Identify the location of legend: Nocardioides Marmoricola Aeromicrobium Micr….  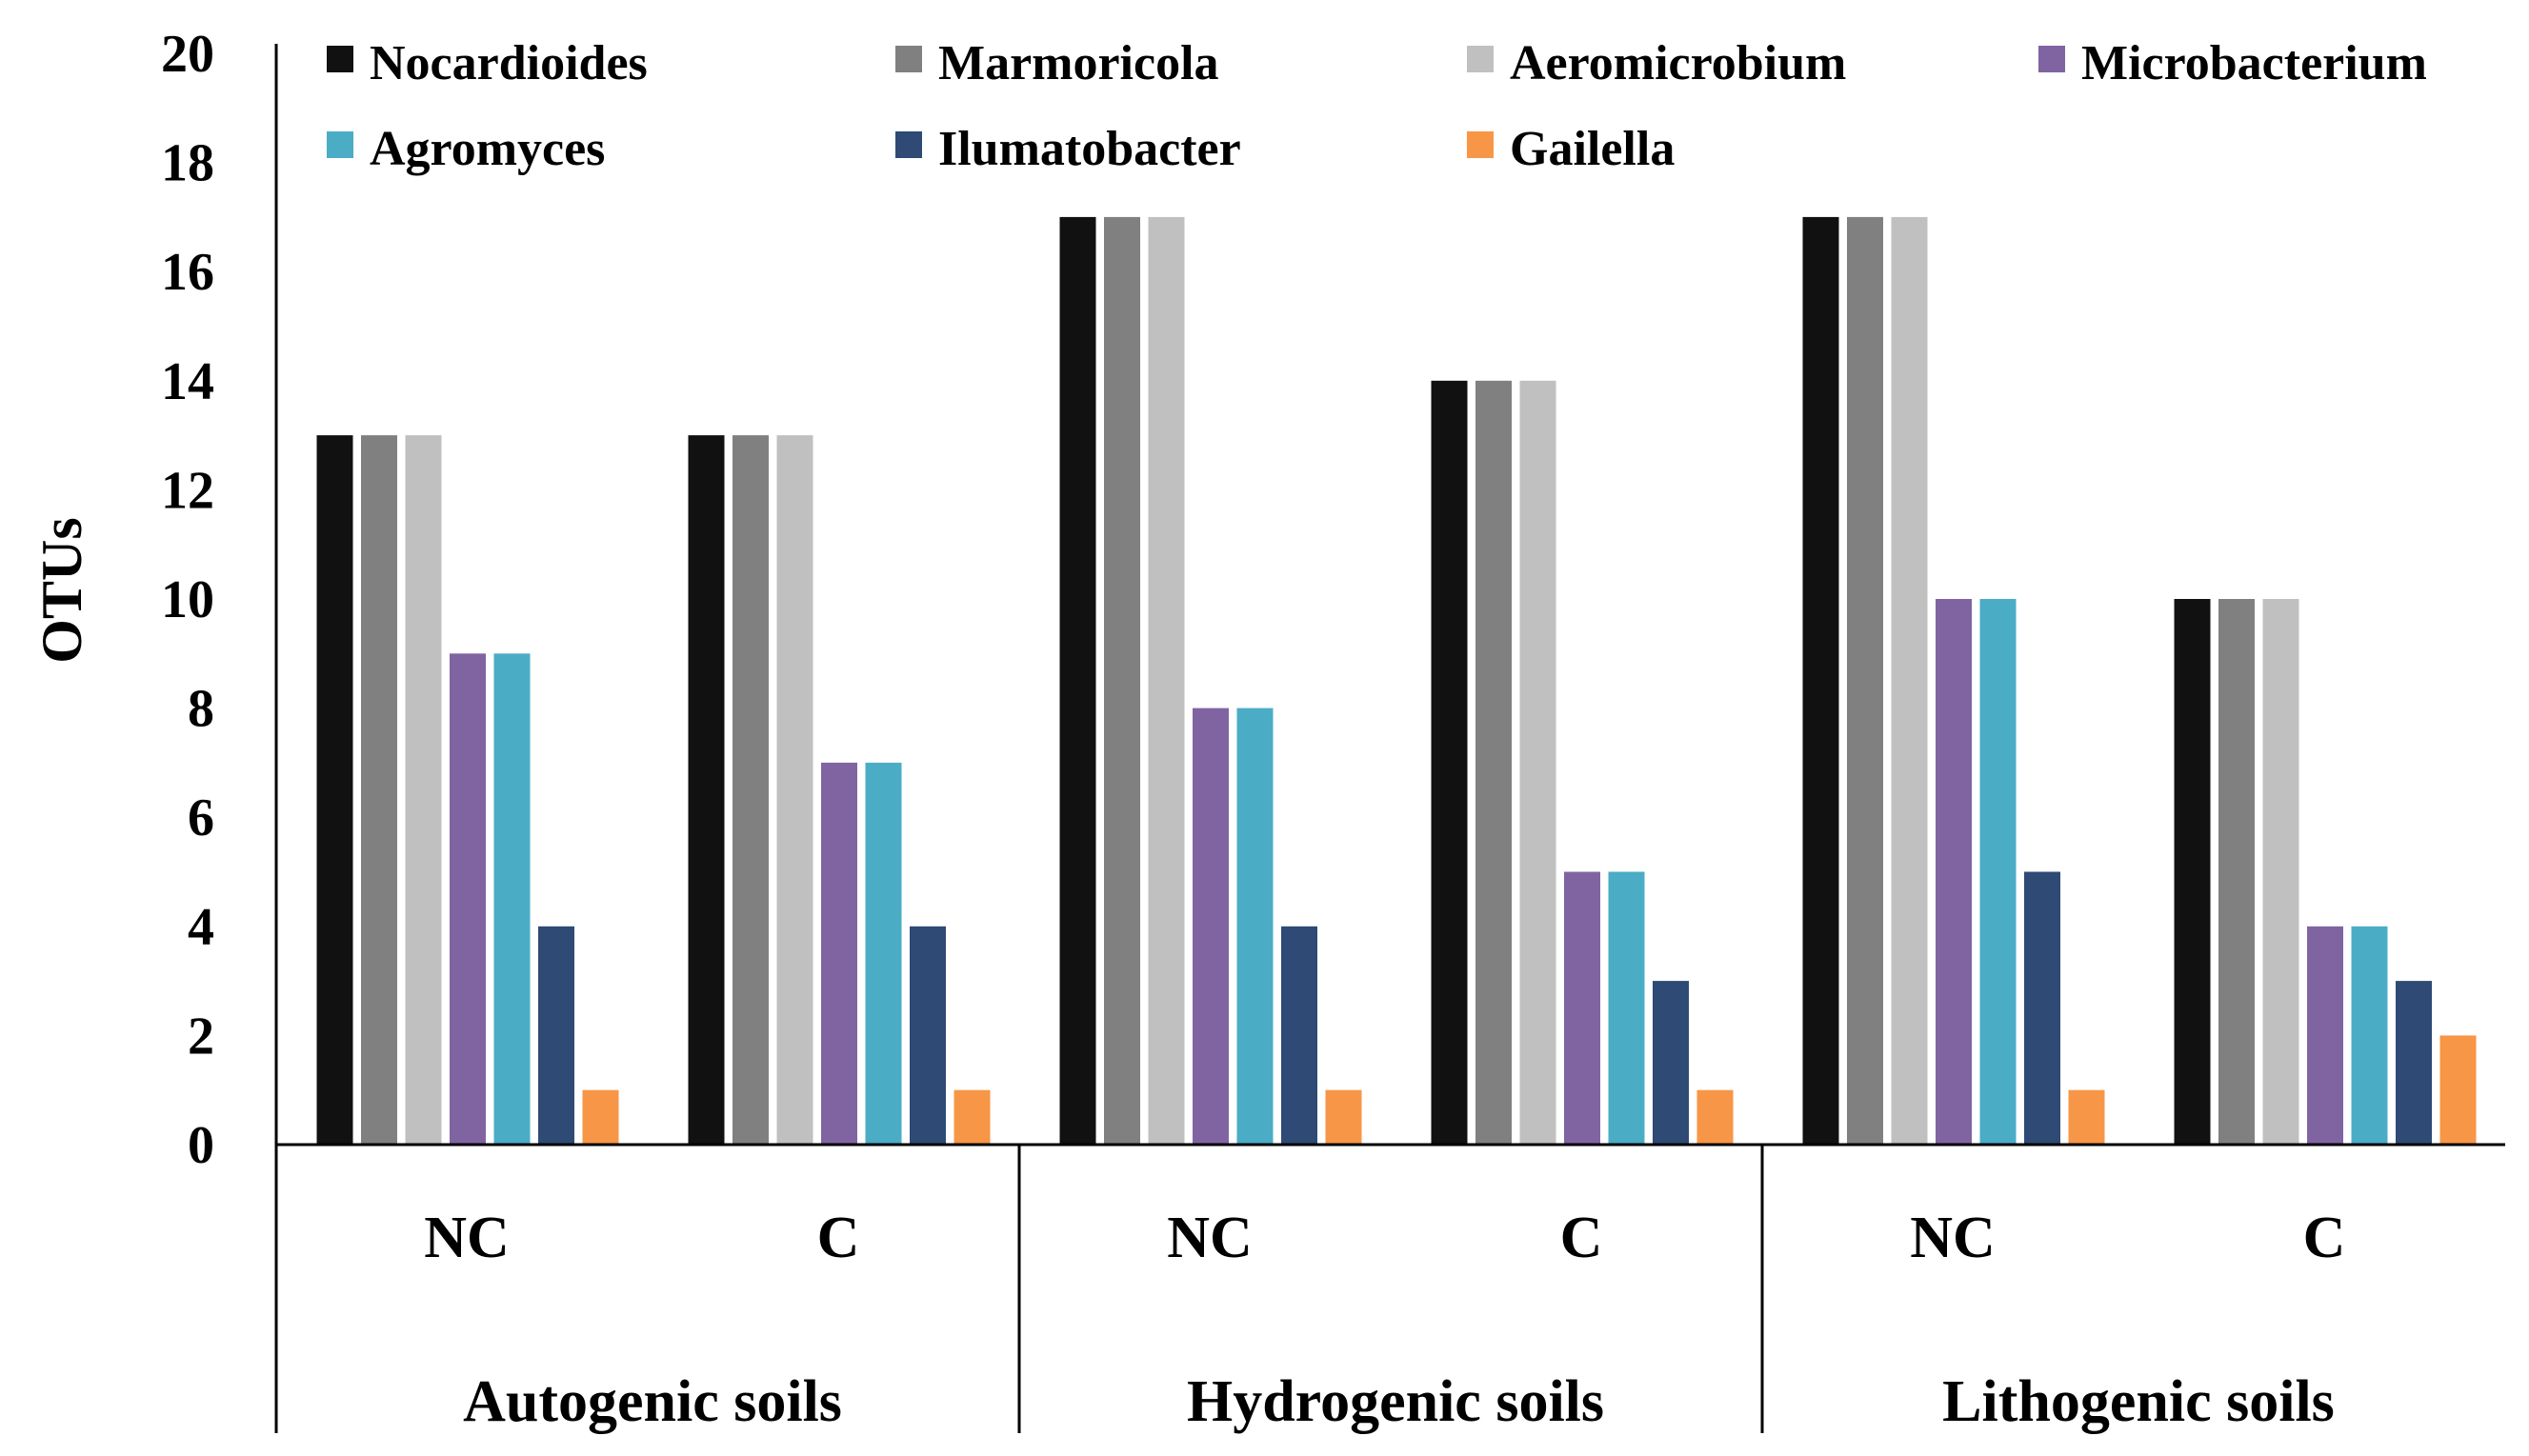
(1377, 106).